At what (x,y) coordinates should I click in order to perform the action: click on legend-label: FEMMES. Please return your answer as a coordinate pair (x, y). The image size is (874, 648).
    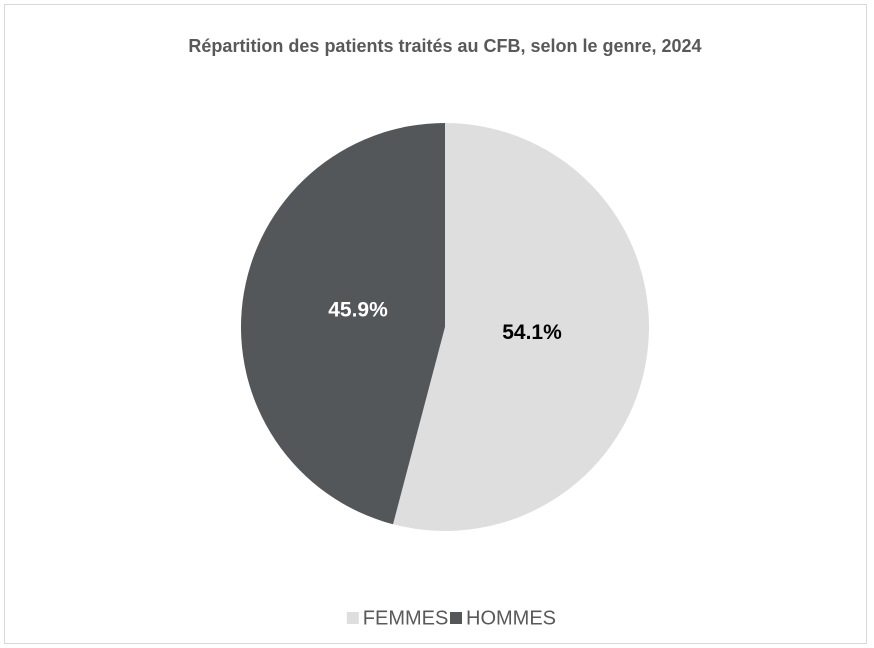
    Looking at the image, I should click on (406, 618).